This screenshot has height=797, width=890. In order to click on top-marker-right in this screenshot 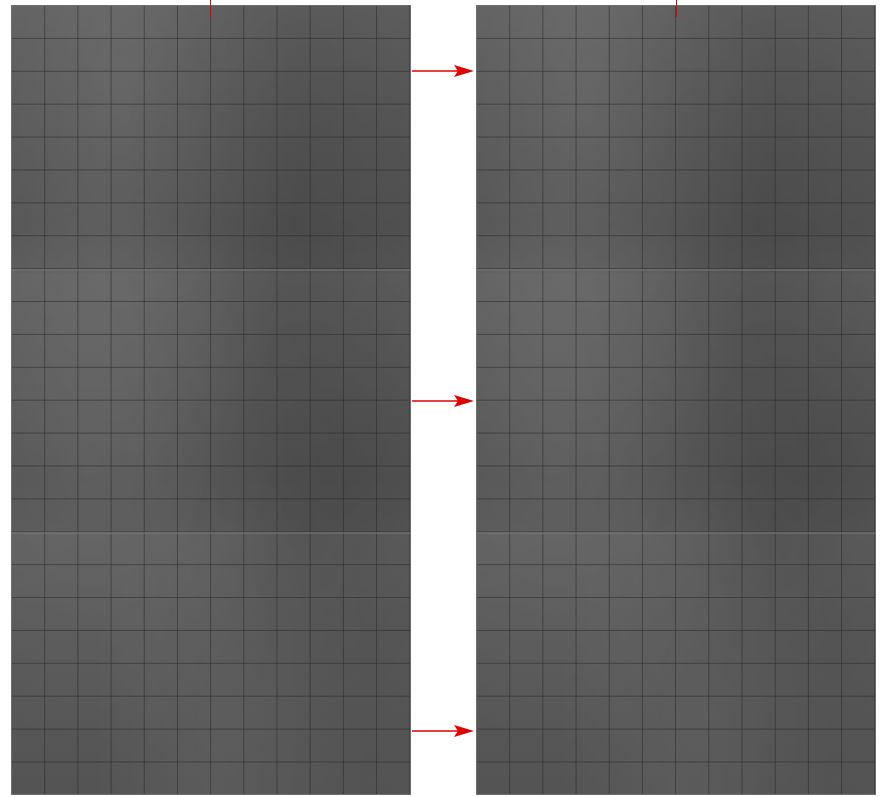, I will do `click(676, 8)`.